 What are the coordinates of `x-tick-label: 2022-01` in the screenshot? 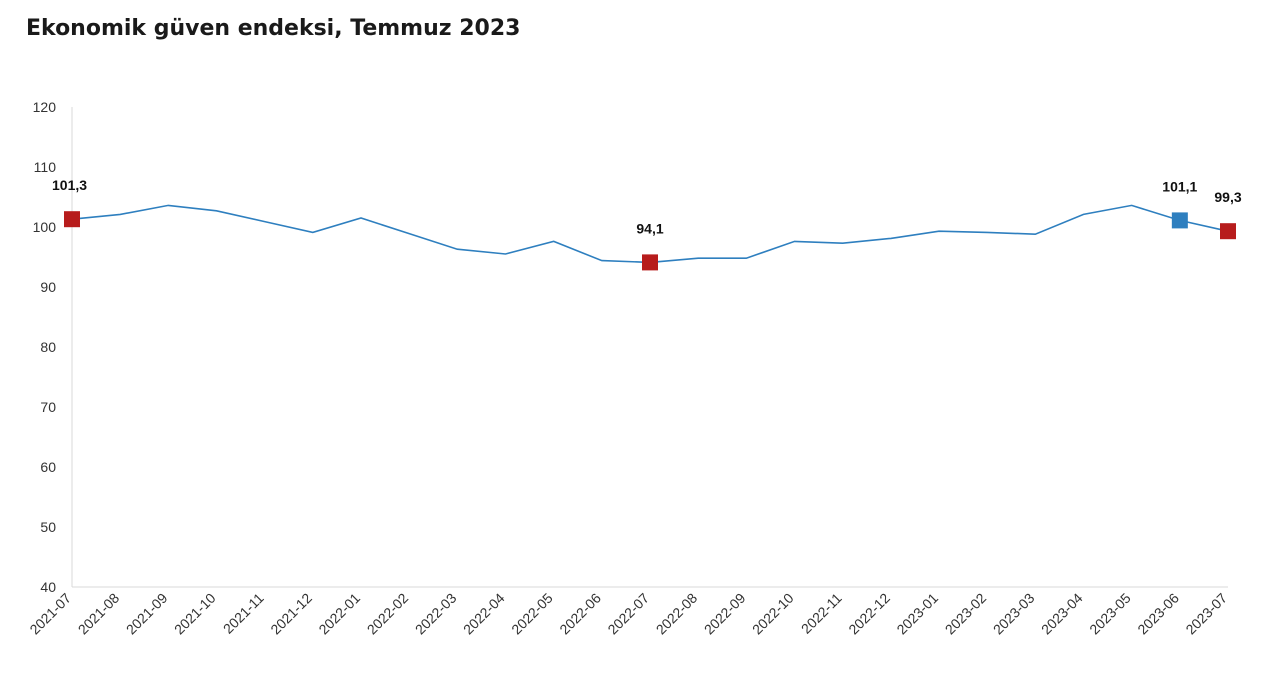 It's located at (339, 614).